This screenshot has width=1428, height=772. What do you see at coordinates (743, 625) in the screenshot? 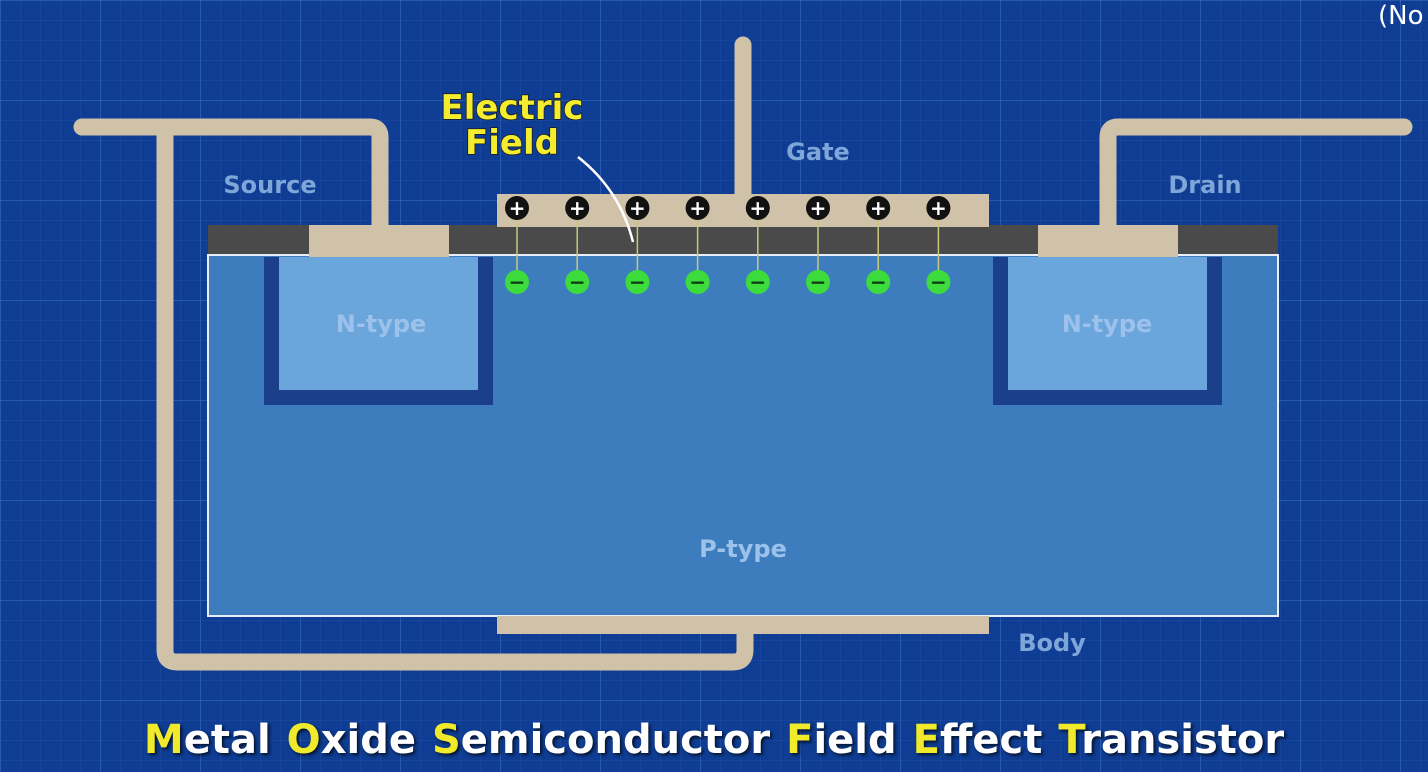
I see `body-contact` at bounding box center [743, 625].